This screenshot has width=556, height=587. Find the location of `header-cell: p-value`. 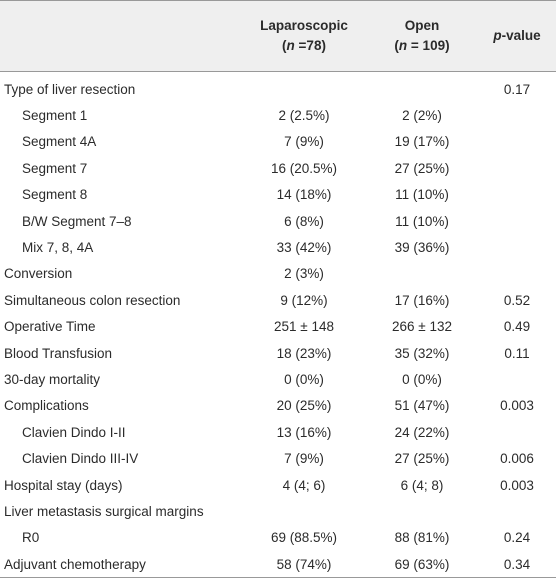

header-cell: p-value is located at coordinates (517, 36).